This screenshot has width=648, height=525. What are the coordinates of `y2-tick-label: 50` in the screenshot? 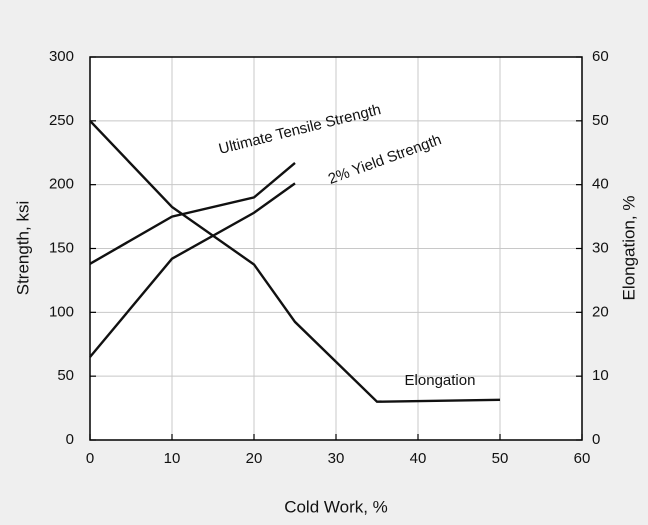 It's located at (600, 120).